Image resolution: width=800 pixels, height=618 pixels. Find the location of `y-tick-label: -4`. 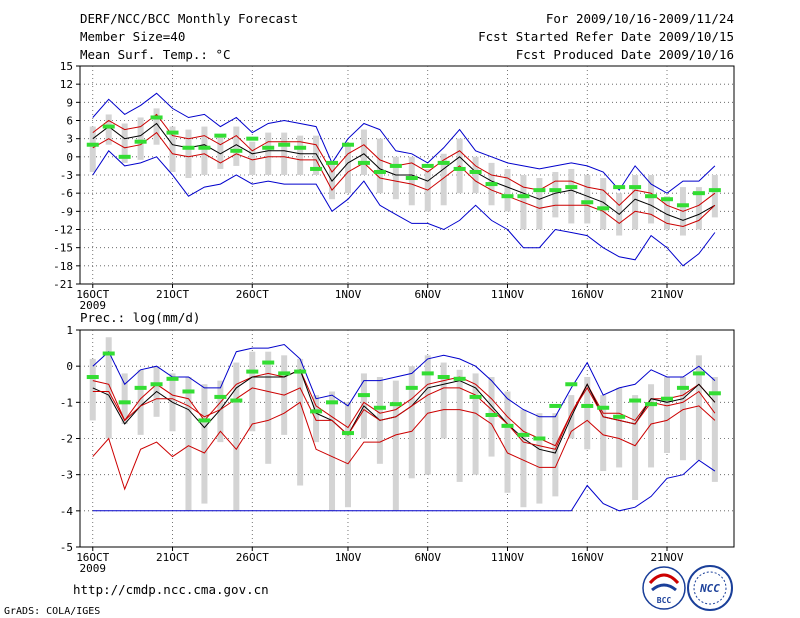

y-tick-label: -4 is located at coordinates (67, 511).